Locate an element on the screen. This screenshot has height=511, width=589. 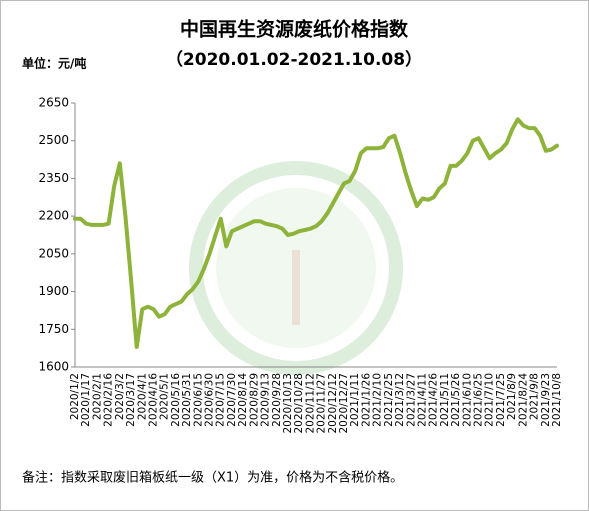
x-tick-label: 2020/4/16 is located at coordinates (153, 400).